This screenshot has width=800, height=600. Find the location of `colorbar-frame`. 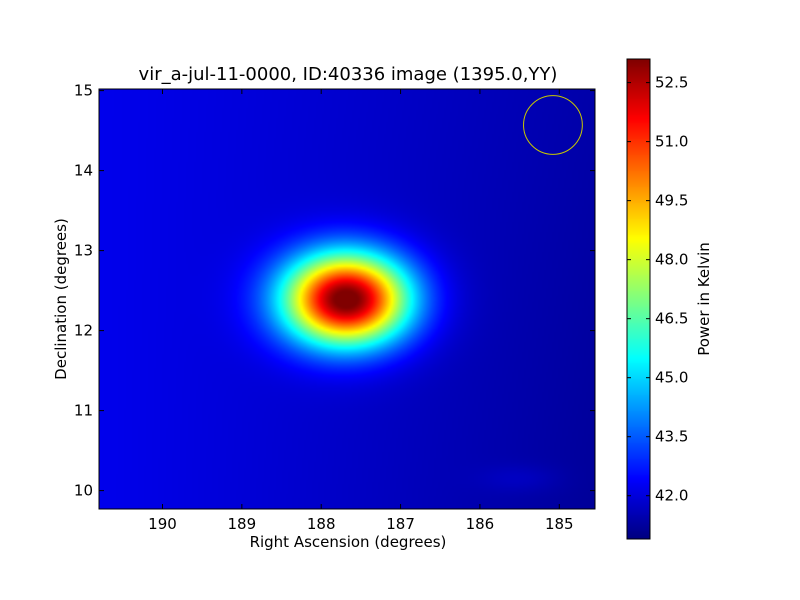

colorbar-frame is located at coordinates (638, 299).